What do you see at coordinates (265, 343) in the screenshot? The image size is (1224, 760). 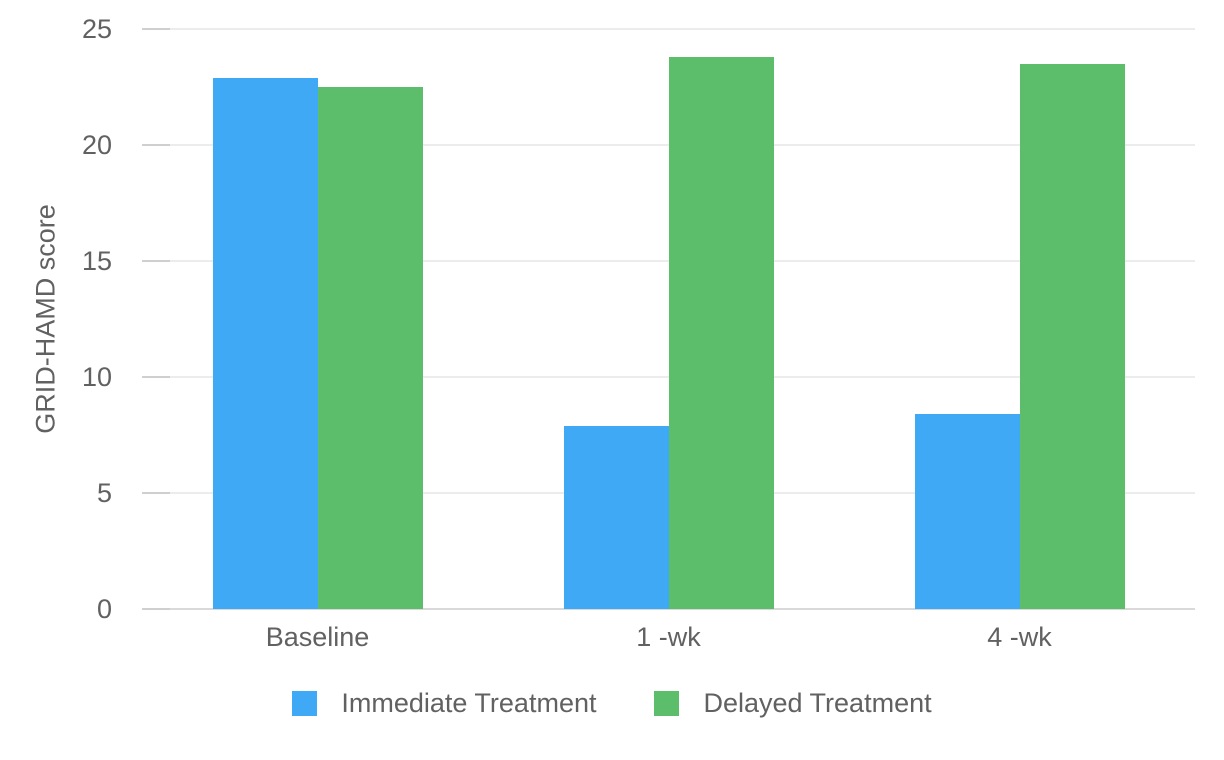 I see `bar-immediate-treatment-baseline` at bounding box center [265, 343].